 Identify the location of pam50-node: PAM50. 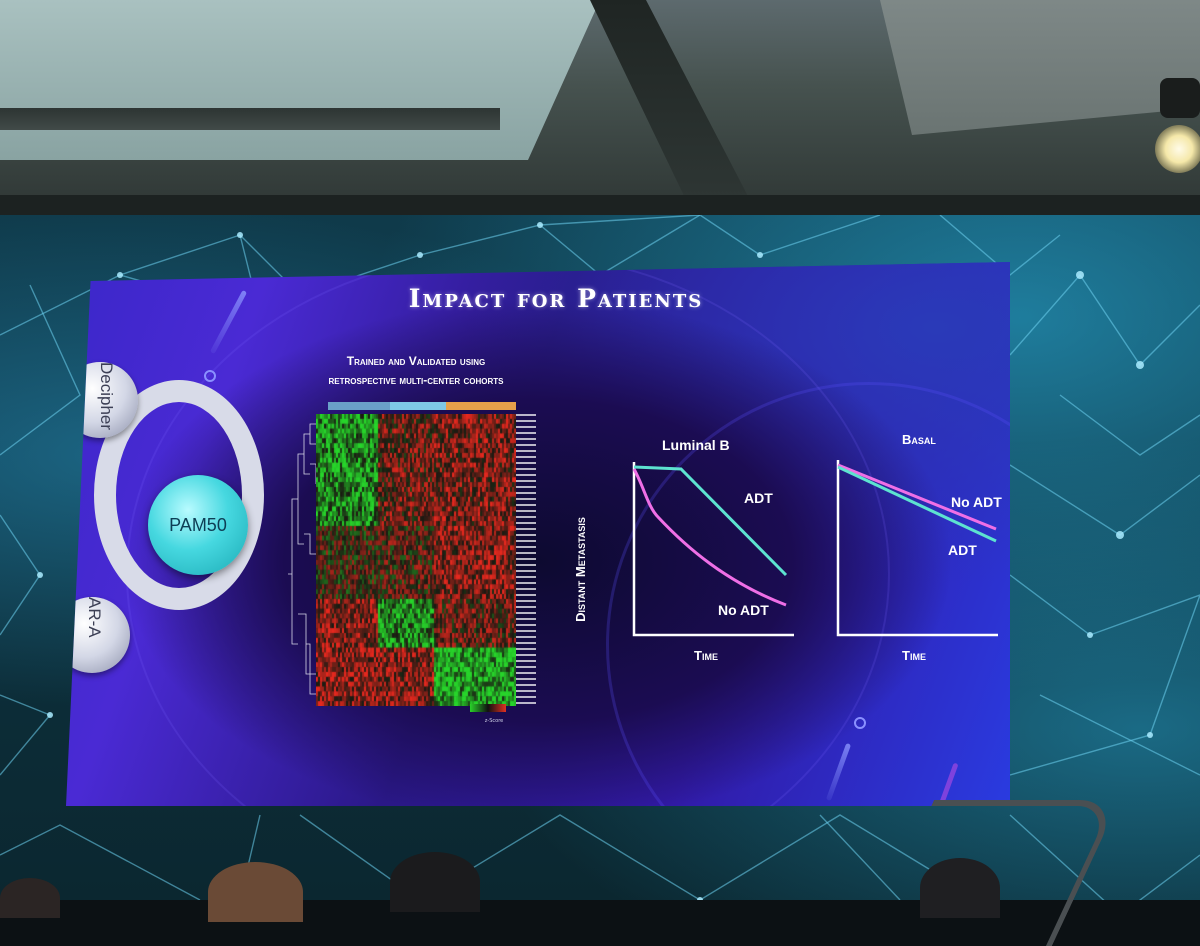
(198, 525).